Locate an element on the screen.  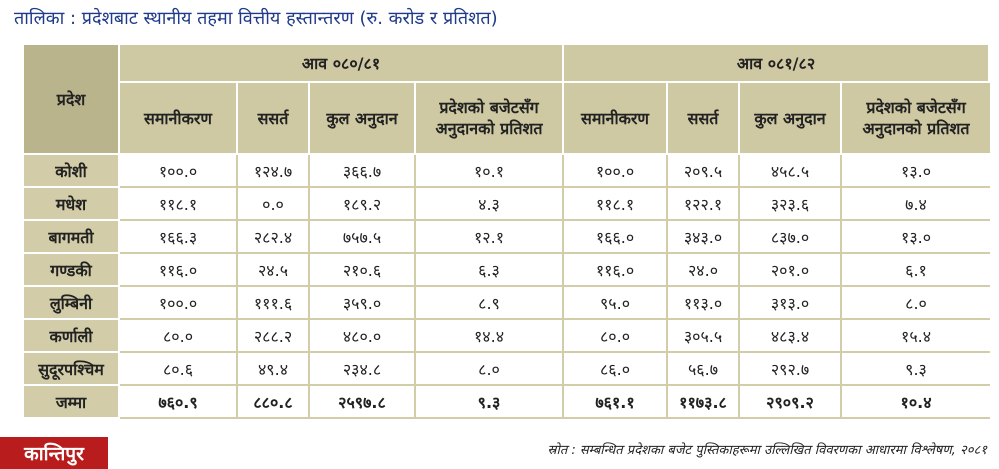
table-cell: ३२३.६ is located at coordinates (791, 204).